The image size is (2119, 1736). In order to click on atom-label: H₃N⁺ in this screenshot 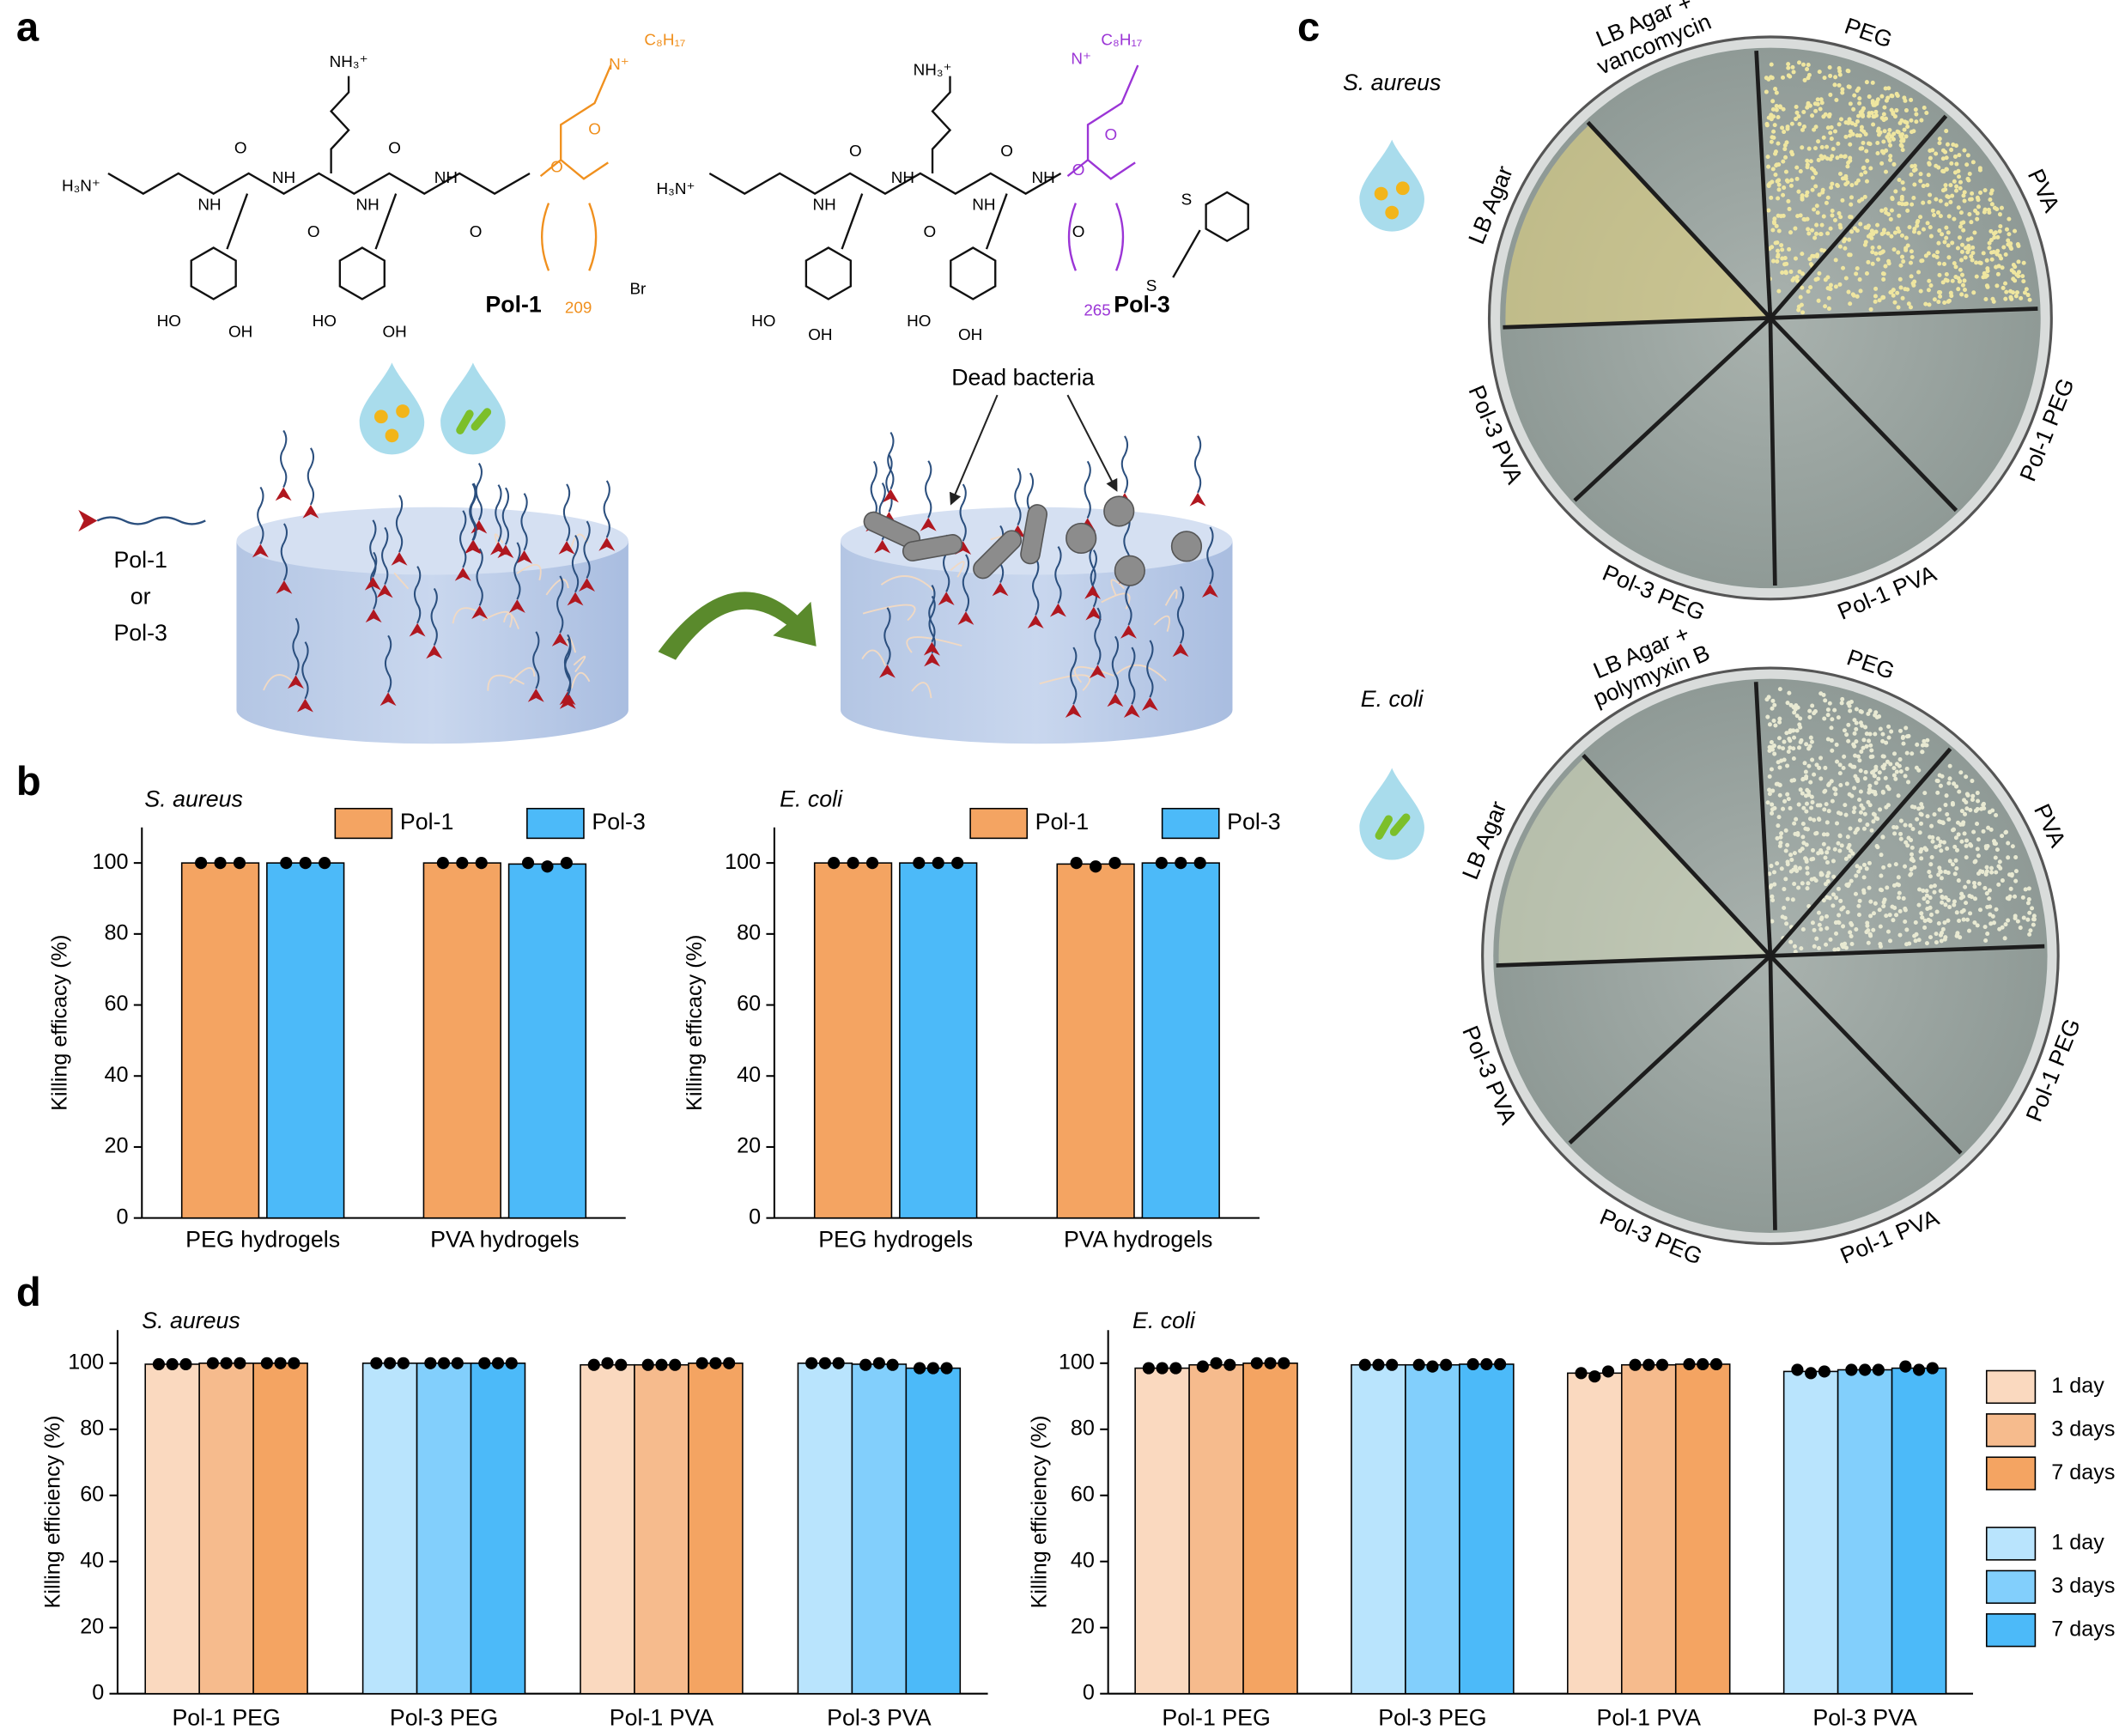, I will do `click(81, 187)`.